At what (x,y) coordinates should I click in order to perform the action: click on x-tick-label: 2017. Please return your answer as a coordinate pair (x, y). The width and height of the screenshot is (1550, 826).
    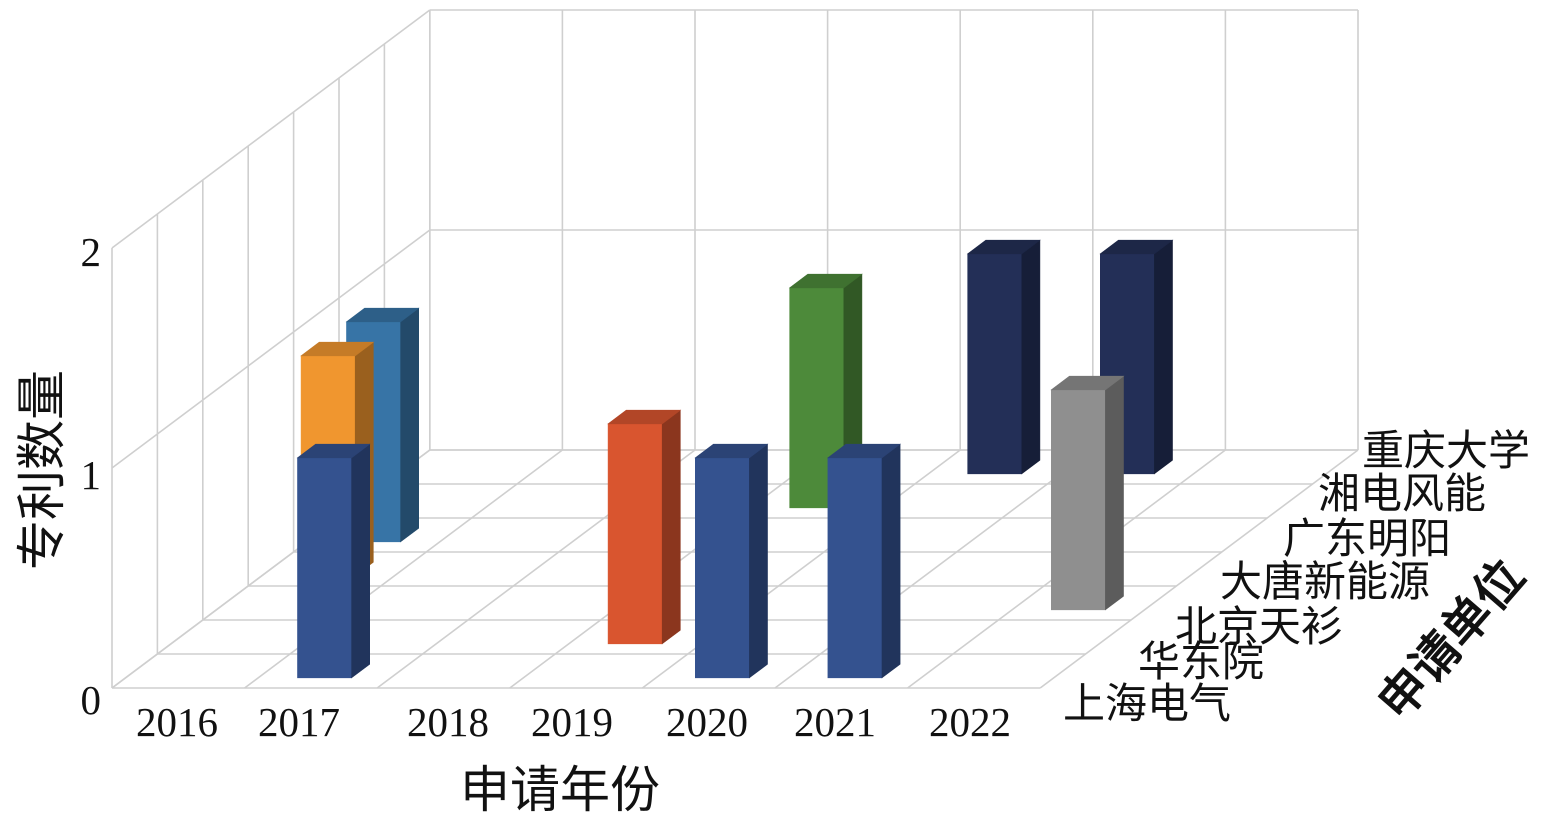
    Looking at the image, I should click on (299, 722).